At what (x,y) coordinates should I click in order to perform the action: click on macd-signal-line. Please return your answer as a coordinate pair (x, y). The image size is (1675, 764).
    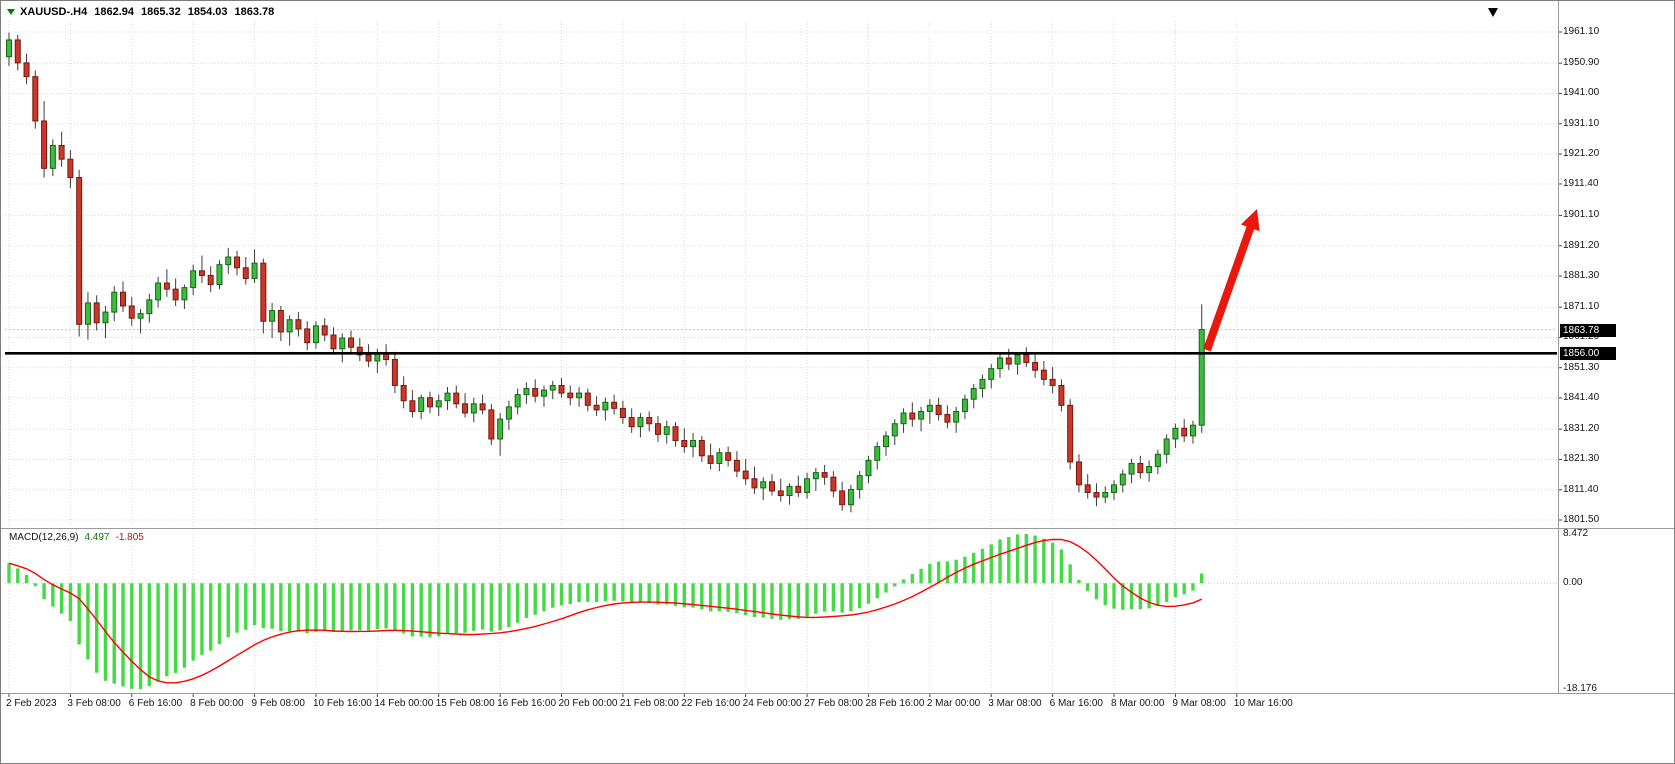
    Looking at the image, I should click on (605, 611).